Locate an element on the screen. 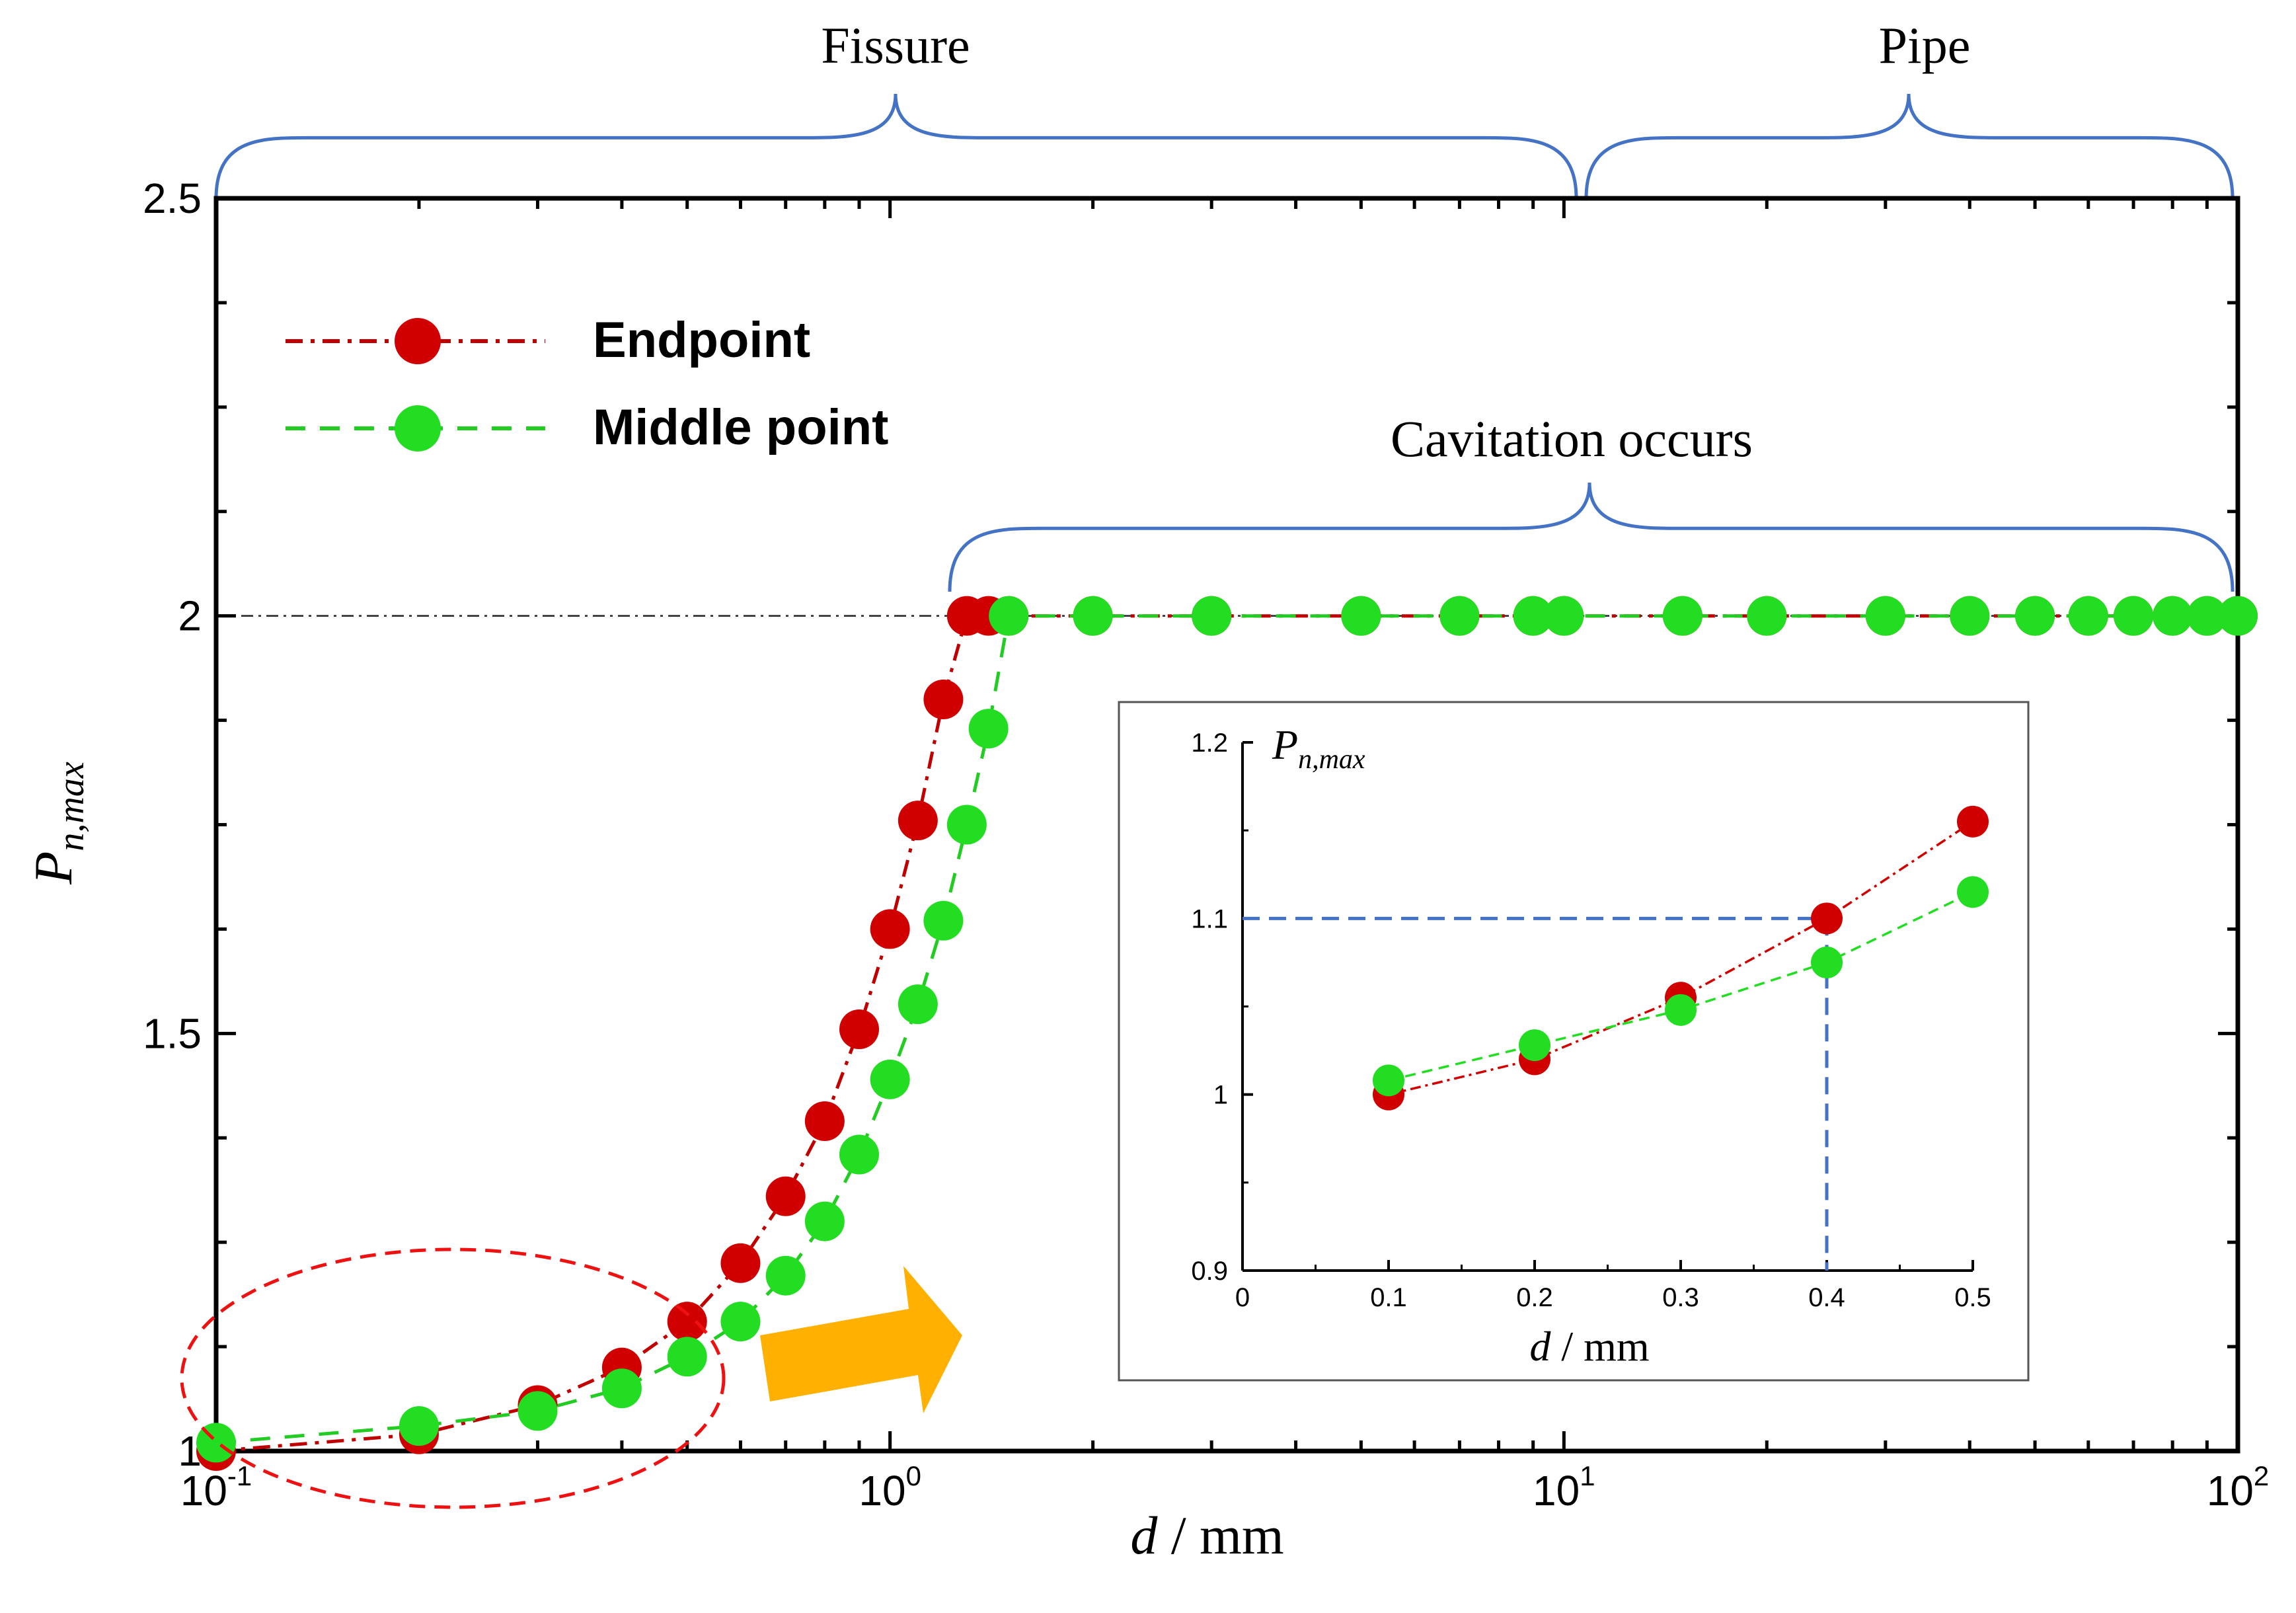 Image resolution: width=2296 pixels, height=1613 pixels. x-axis-label: d / mm is located at coordinates (1206, 1535).